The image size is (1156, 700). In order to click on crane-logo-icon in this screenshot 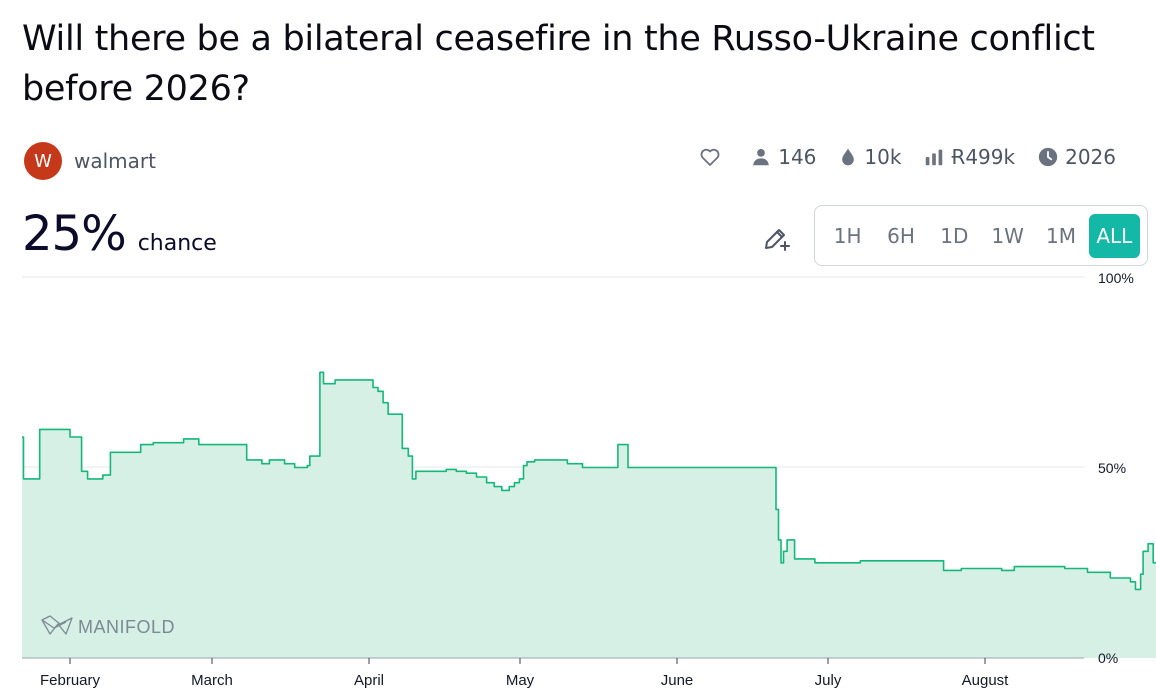, I will do `click(57, 625)`.